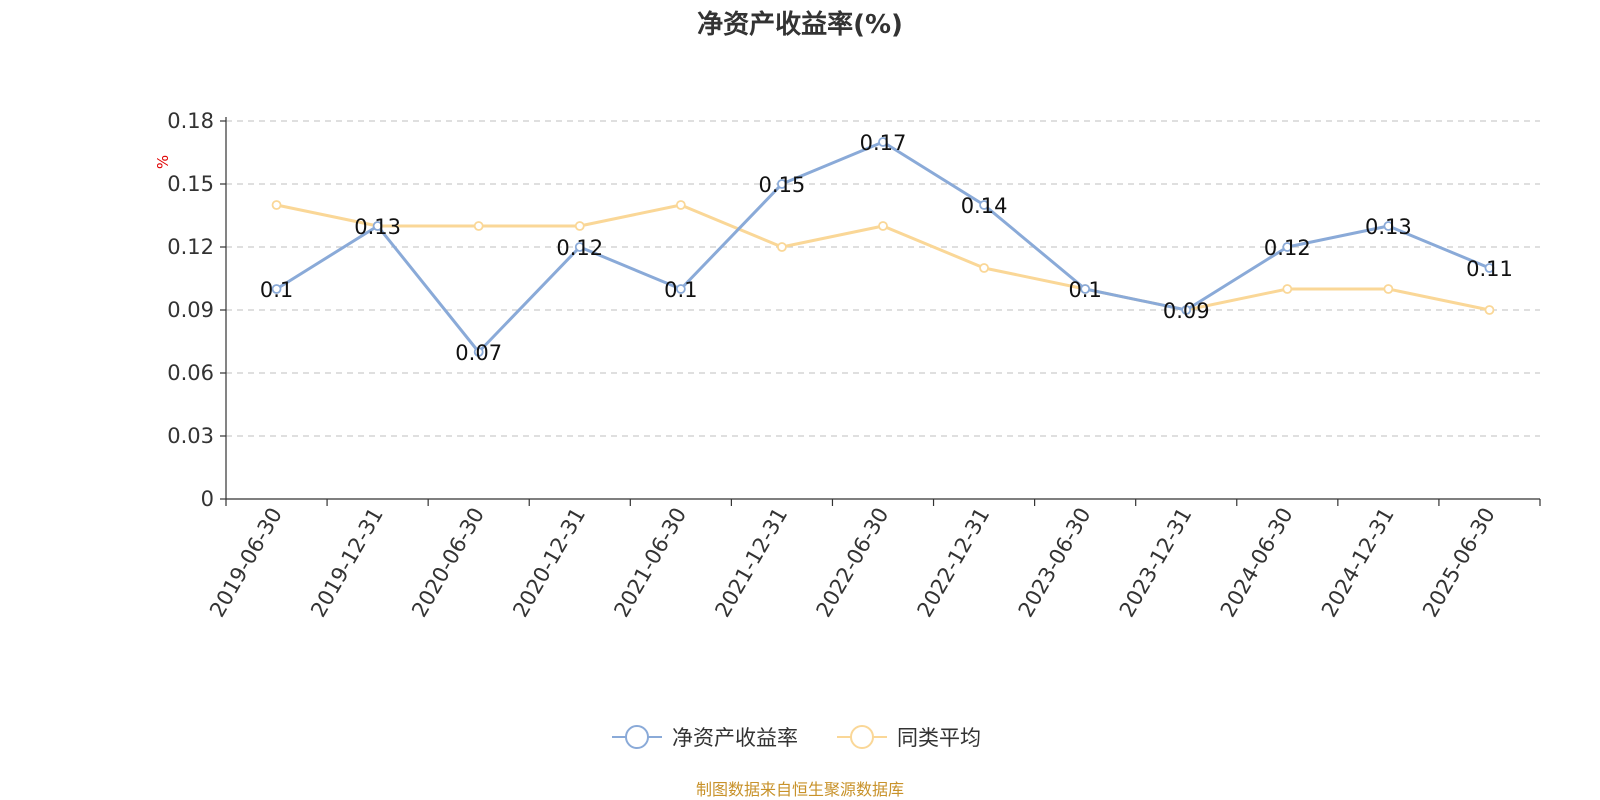 This screenshot has width=1600, height=800. What do you see at coordinates (549, 563) in the screenshot?
I see `x-tick-label: 2020-12-31` at bounding box center [549, 563].